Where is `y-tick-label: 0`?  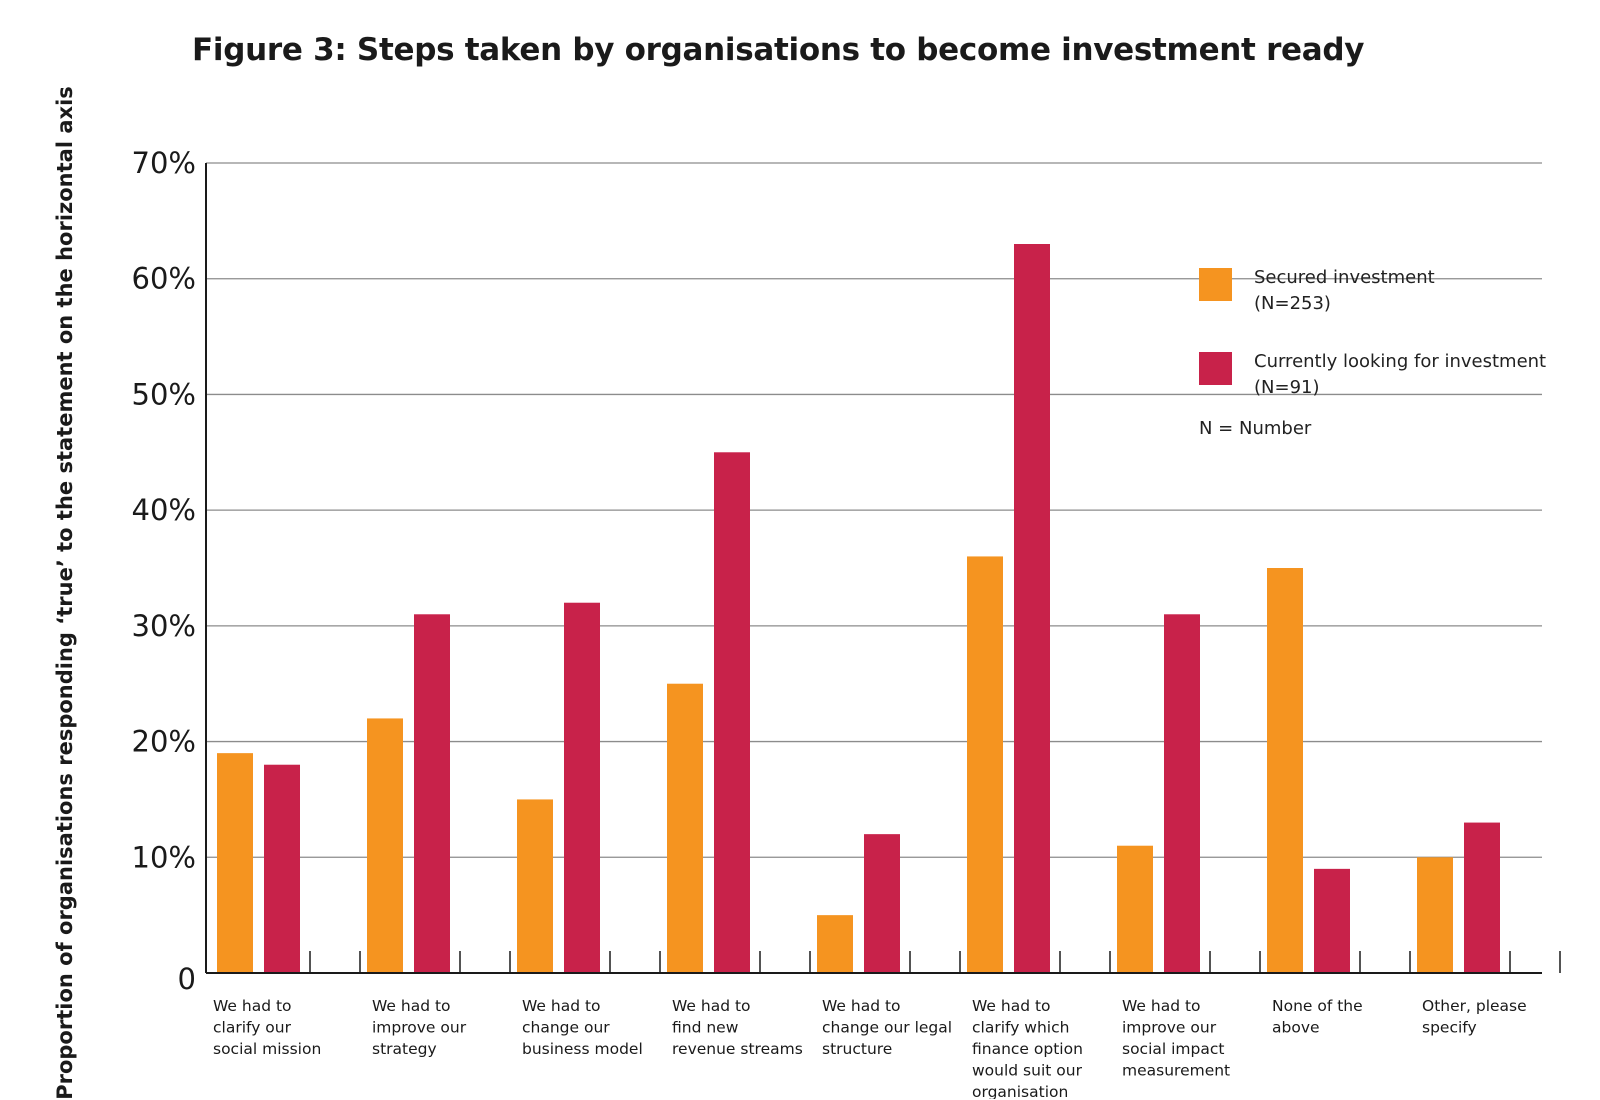
y-tick-label: 0 is located at coordinates (187, 979).